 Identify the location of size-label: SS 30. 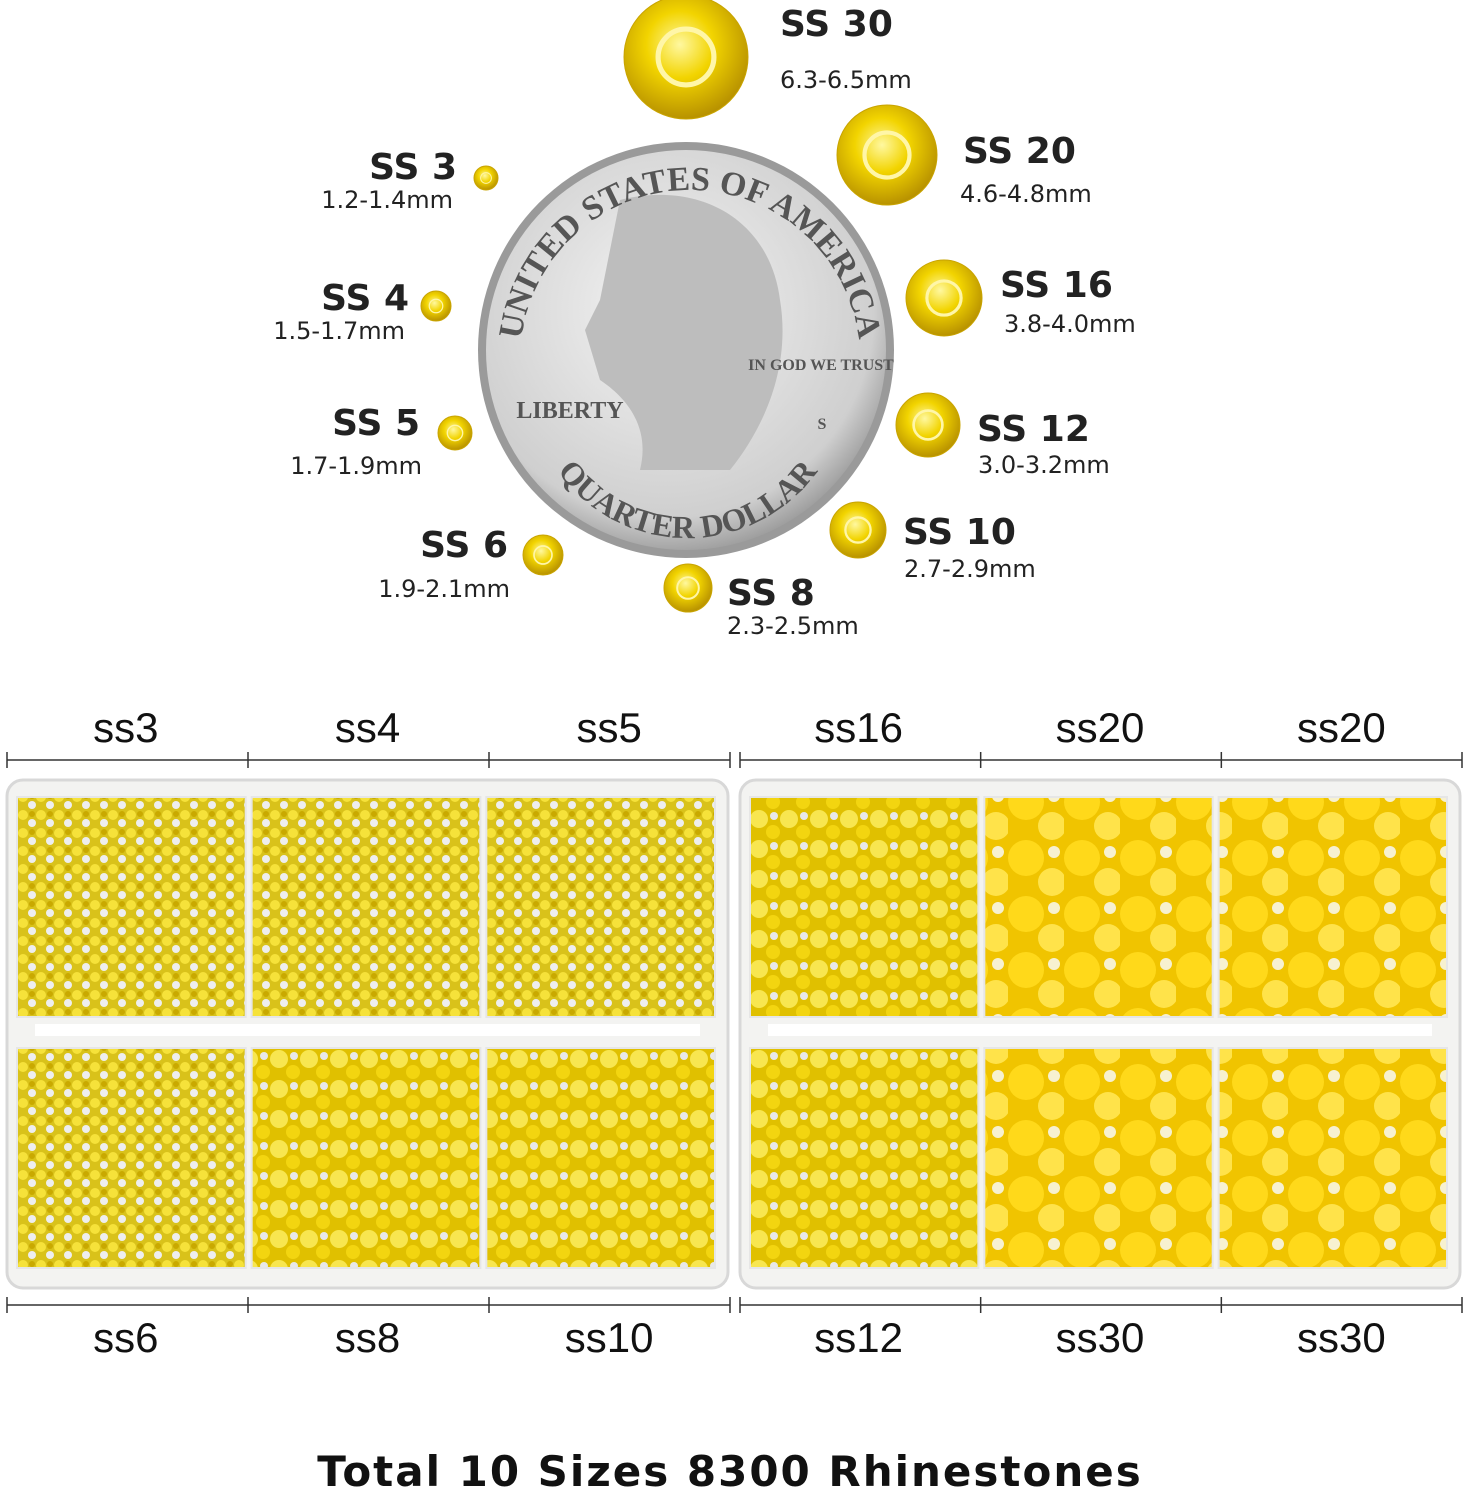
(836, 24).